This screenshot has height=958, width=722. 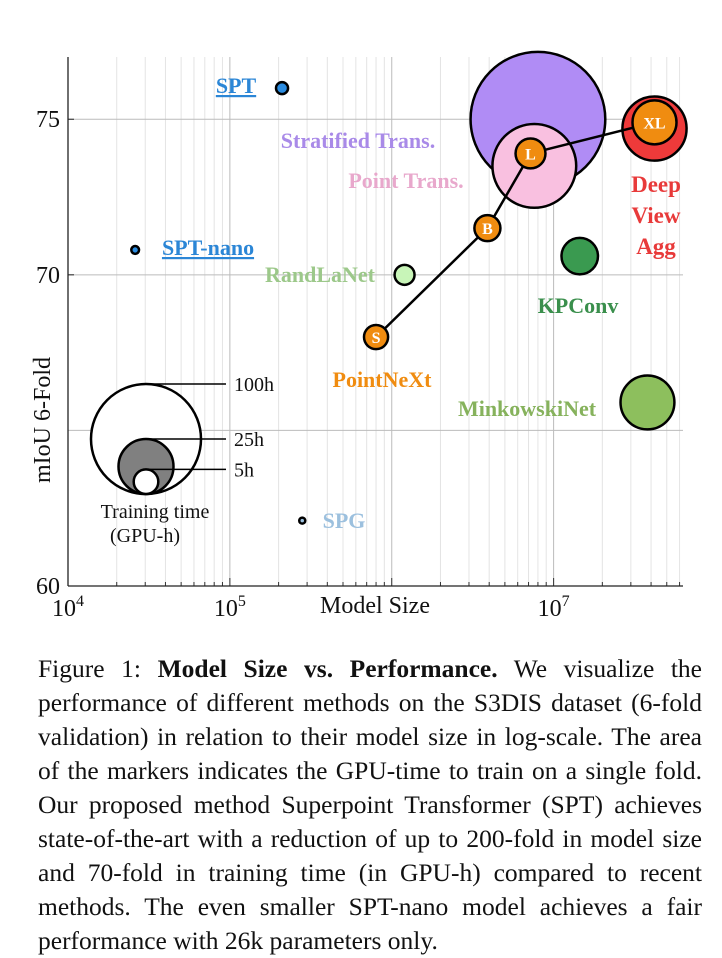 What do you see at coordinates (656, 246) in the screenshot?
I see `label-deep-view-agg: Agg` at bounding box center [656, 246].